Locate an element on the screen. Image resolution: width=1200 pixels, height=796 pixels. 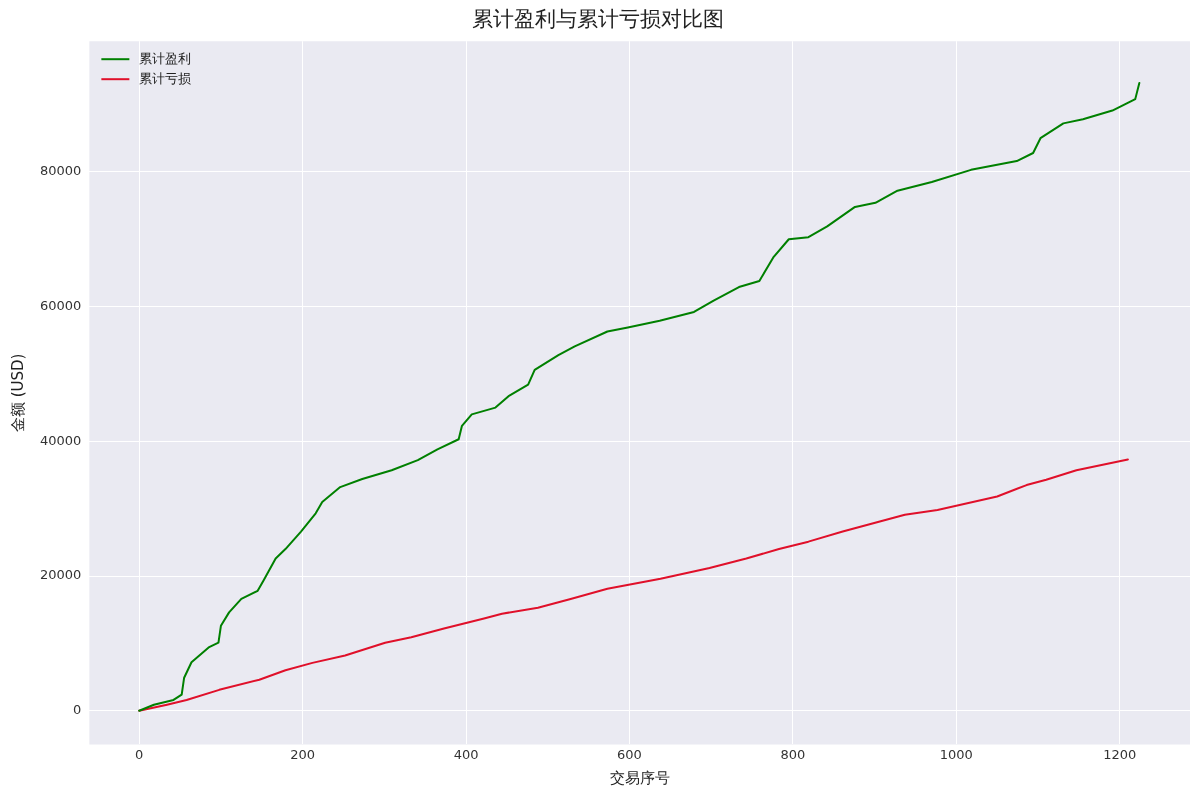
y-tick-label: 20000 is located at coordinates (61, 575).